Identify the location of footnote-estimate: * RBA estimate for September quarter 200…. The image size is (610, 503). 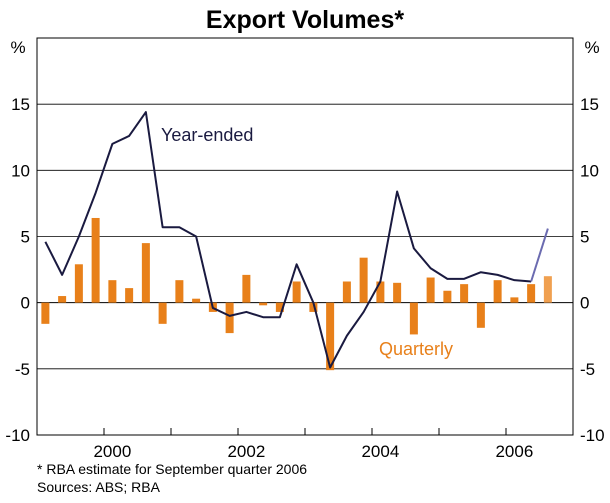
(172, 469).